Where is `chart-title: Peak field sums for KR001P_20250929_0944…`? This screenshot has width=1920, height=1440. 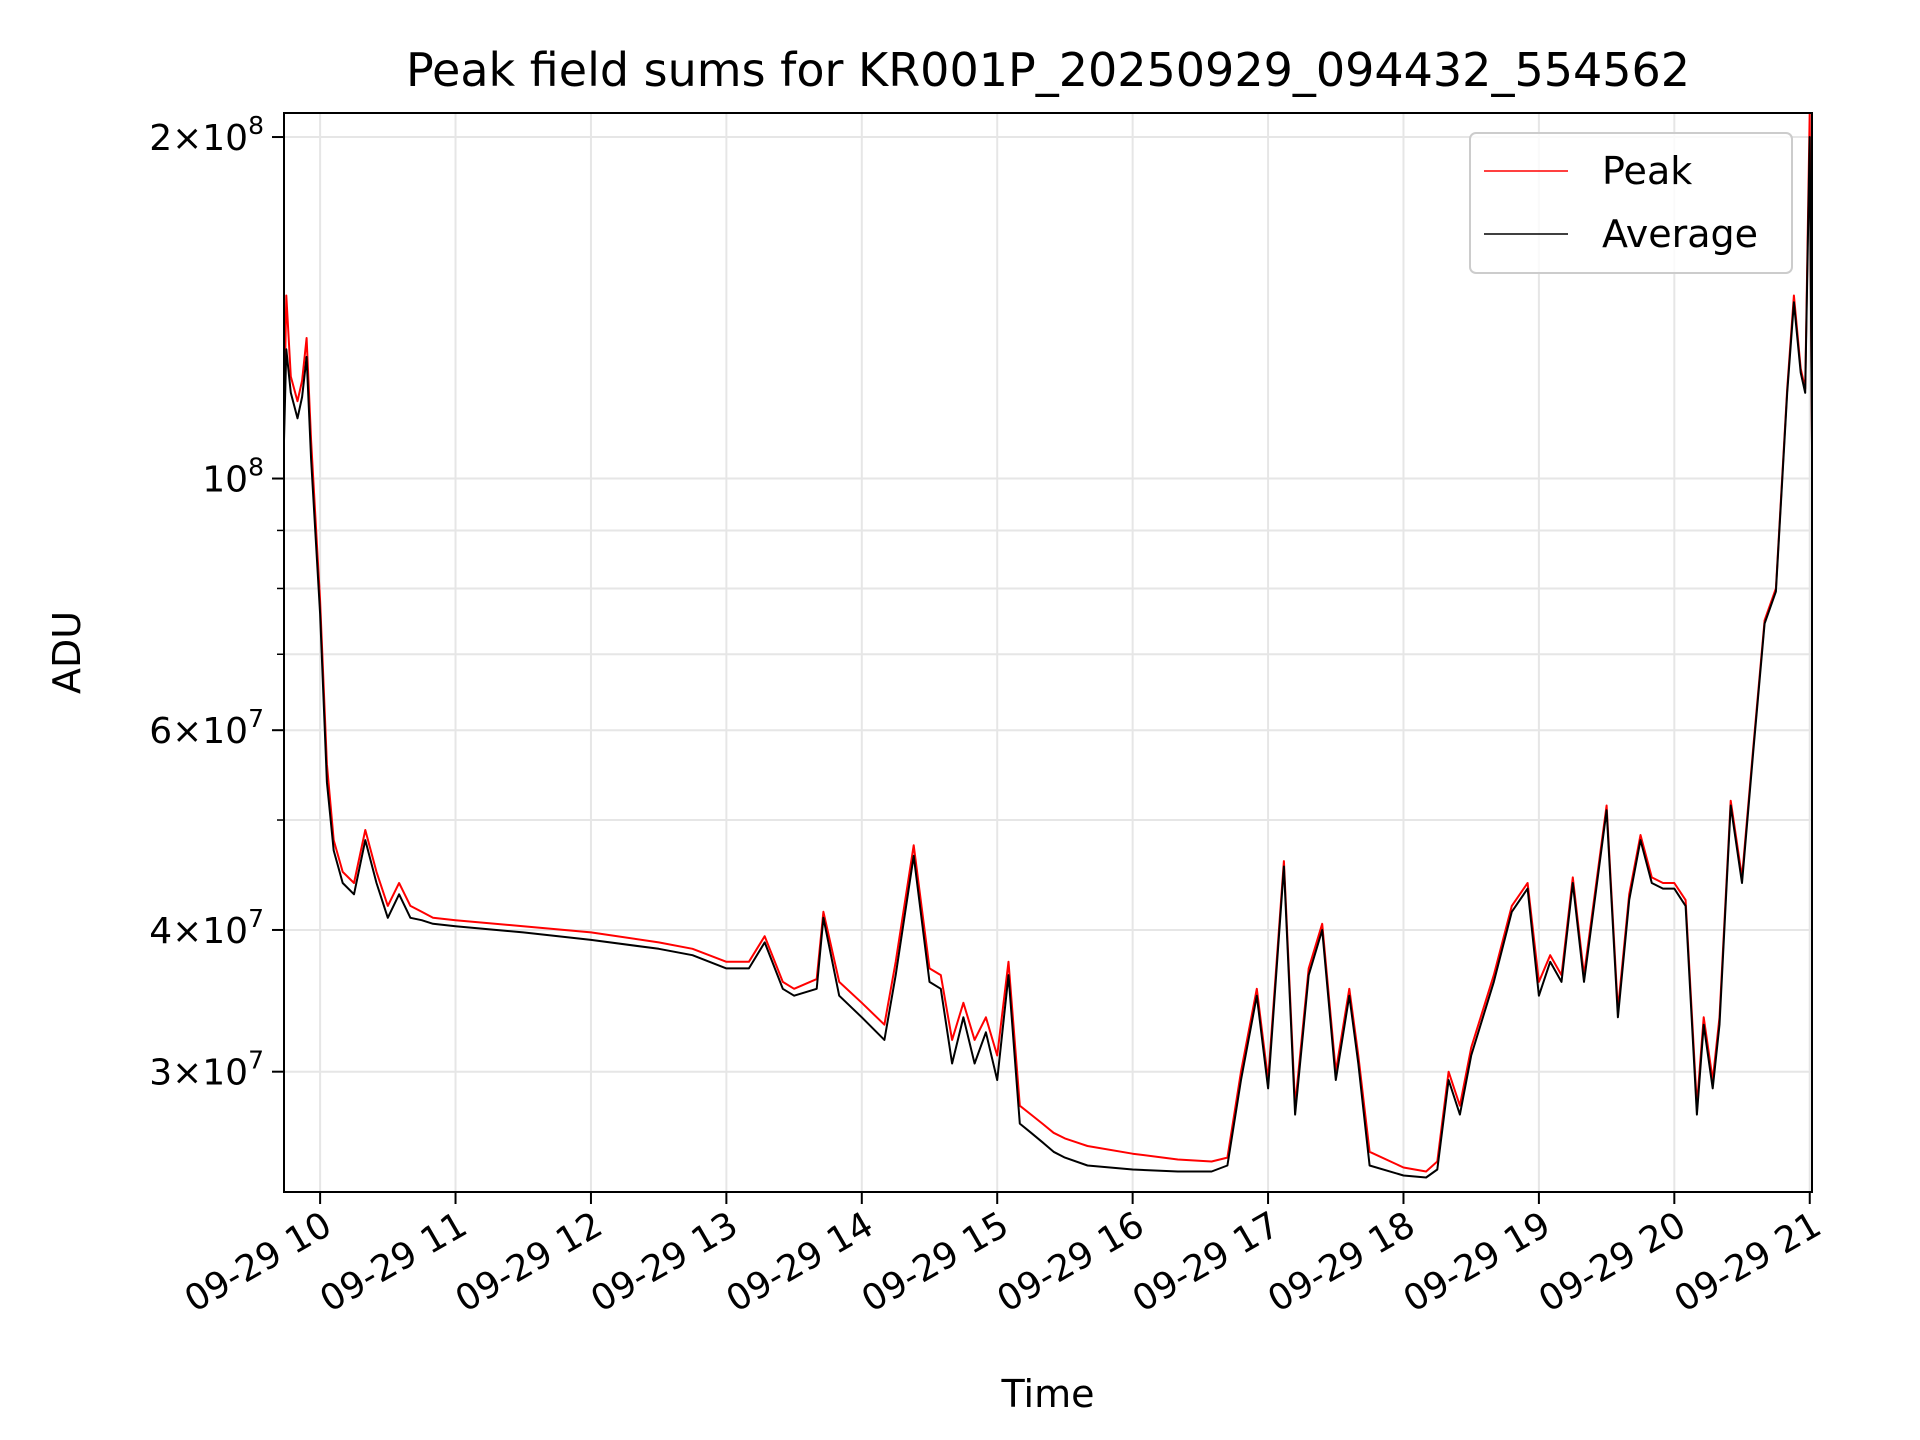 chart-title: Peak field sums for KR001P_20250929_0944… is located at coordinates (1048, 70).